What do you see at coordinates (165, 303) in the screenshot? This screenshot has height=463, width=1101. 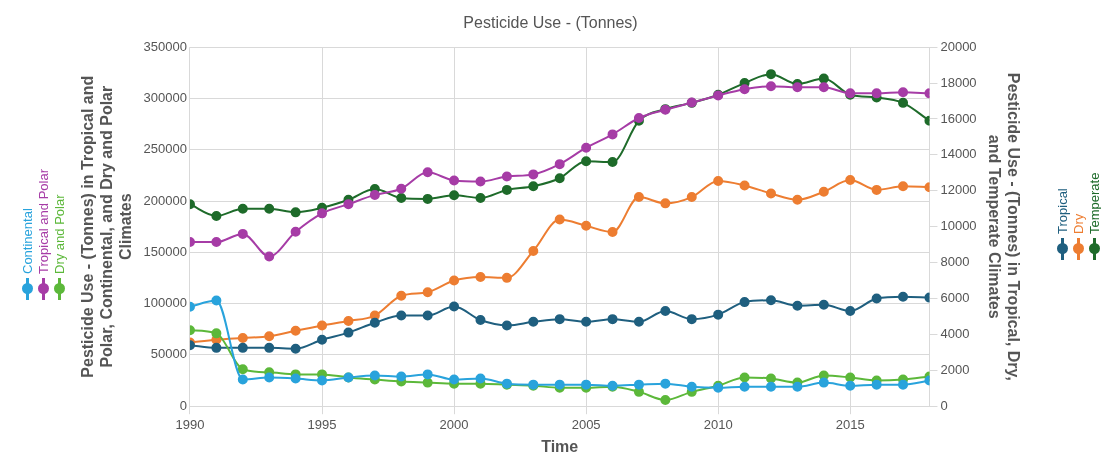 I see `y-tick-label: 100000` at bounding box center [165, 303].